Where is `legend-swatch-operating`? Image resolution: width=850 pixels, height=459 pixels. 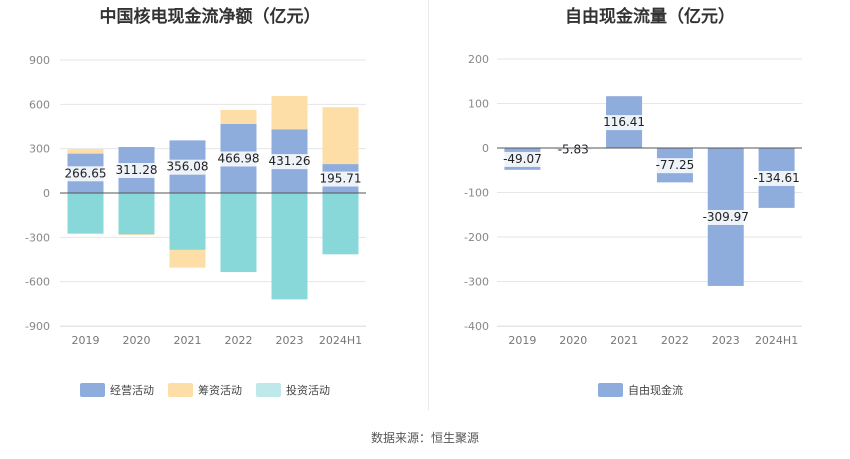 legend-swatch-operating is located at coordinates (92, 390).